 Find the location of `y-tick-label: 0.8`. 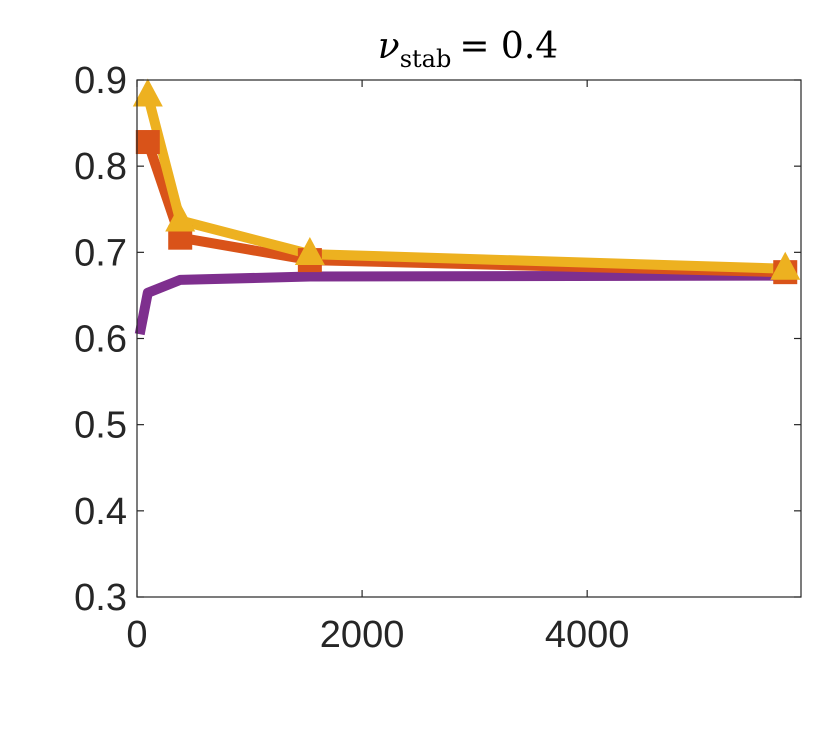

y-tick-label: 0.8 is located at coordinates (100, 167).